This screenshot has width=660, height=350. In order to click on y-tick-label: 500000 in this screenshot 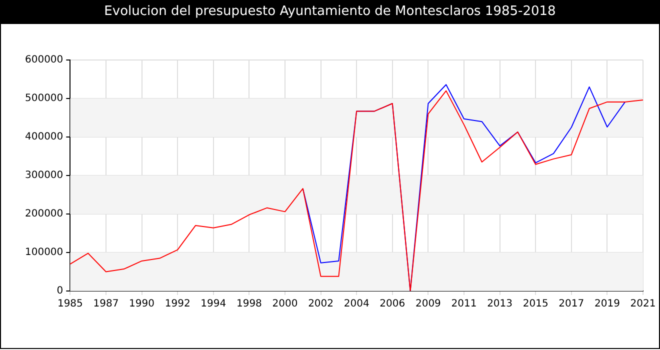, I will do `click(44, 98)`.